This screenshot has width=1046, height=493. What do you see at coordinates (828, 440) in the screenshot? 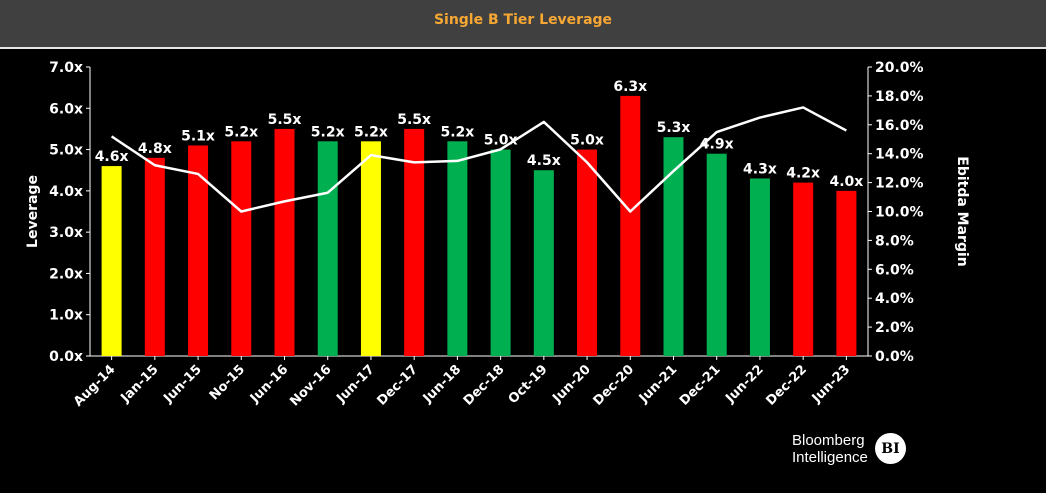
I see `brand-line-1: Bloomberg` at bounding box center [828, 440].